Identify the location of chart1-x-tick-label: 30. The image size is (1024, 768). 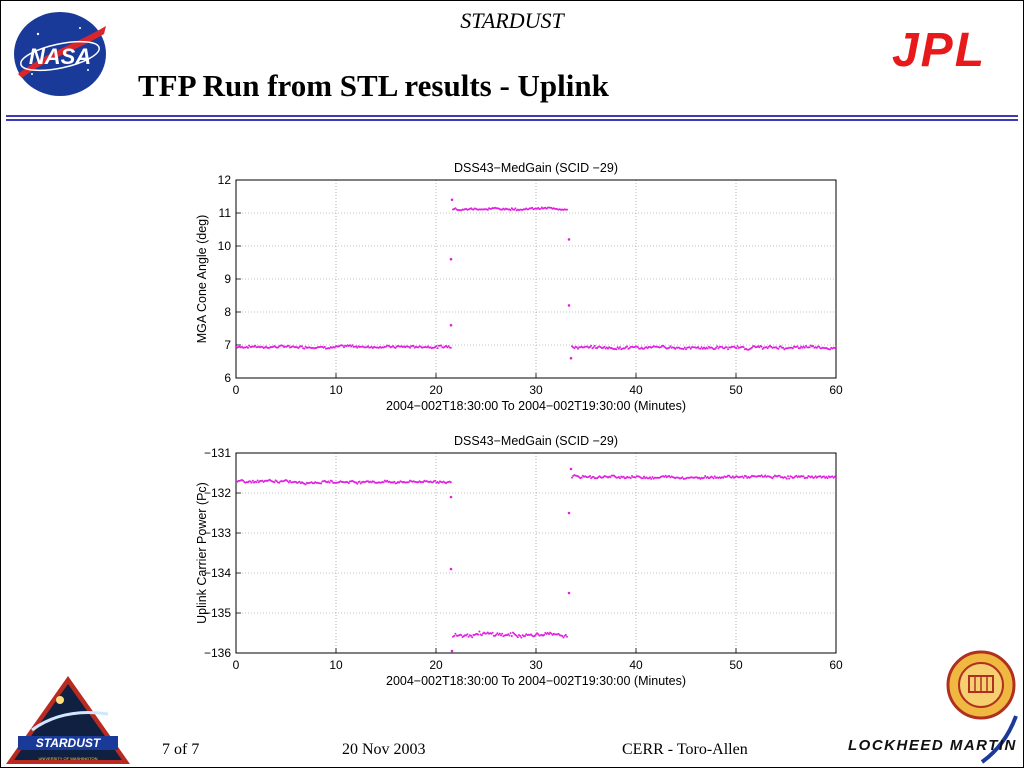
(536, 390).